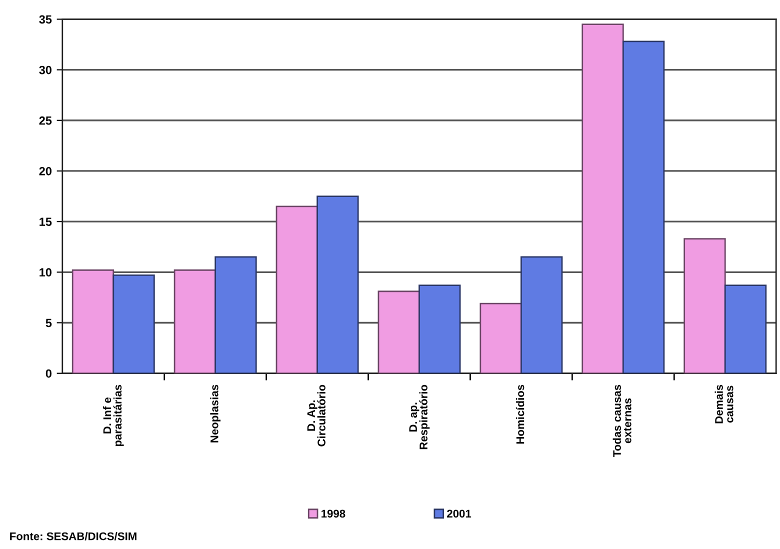  I want to click on y-tick-label: 35, so click(45, 19).